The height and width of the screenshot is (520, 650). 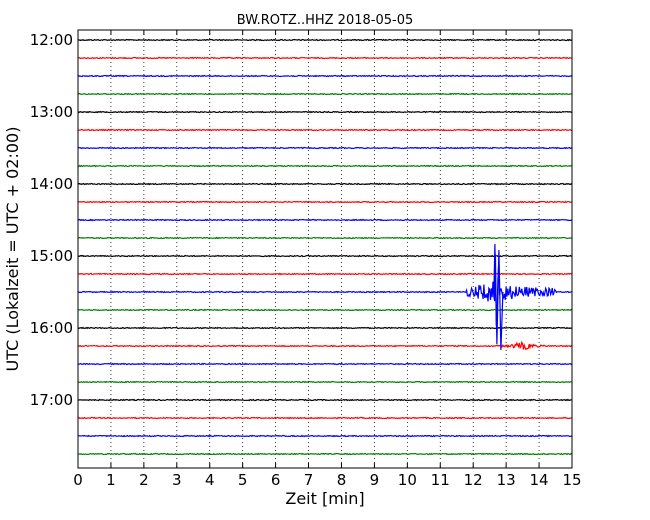 I want to click on x-tick-label: 11, so click(x=440, y=480).